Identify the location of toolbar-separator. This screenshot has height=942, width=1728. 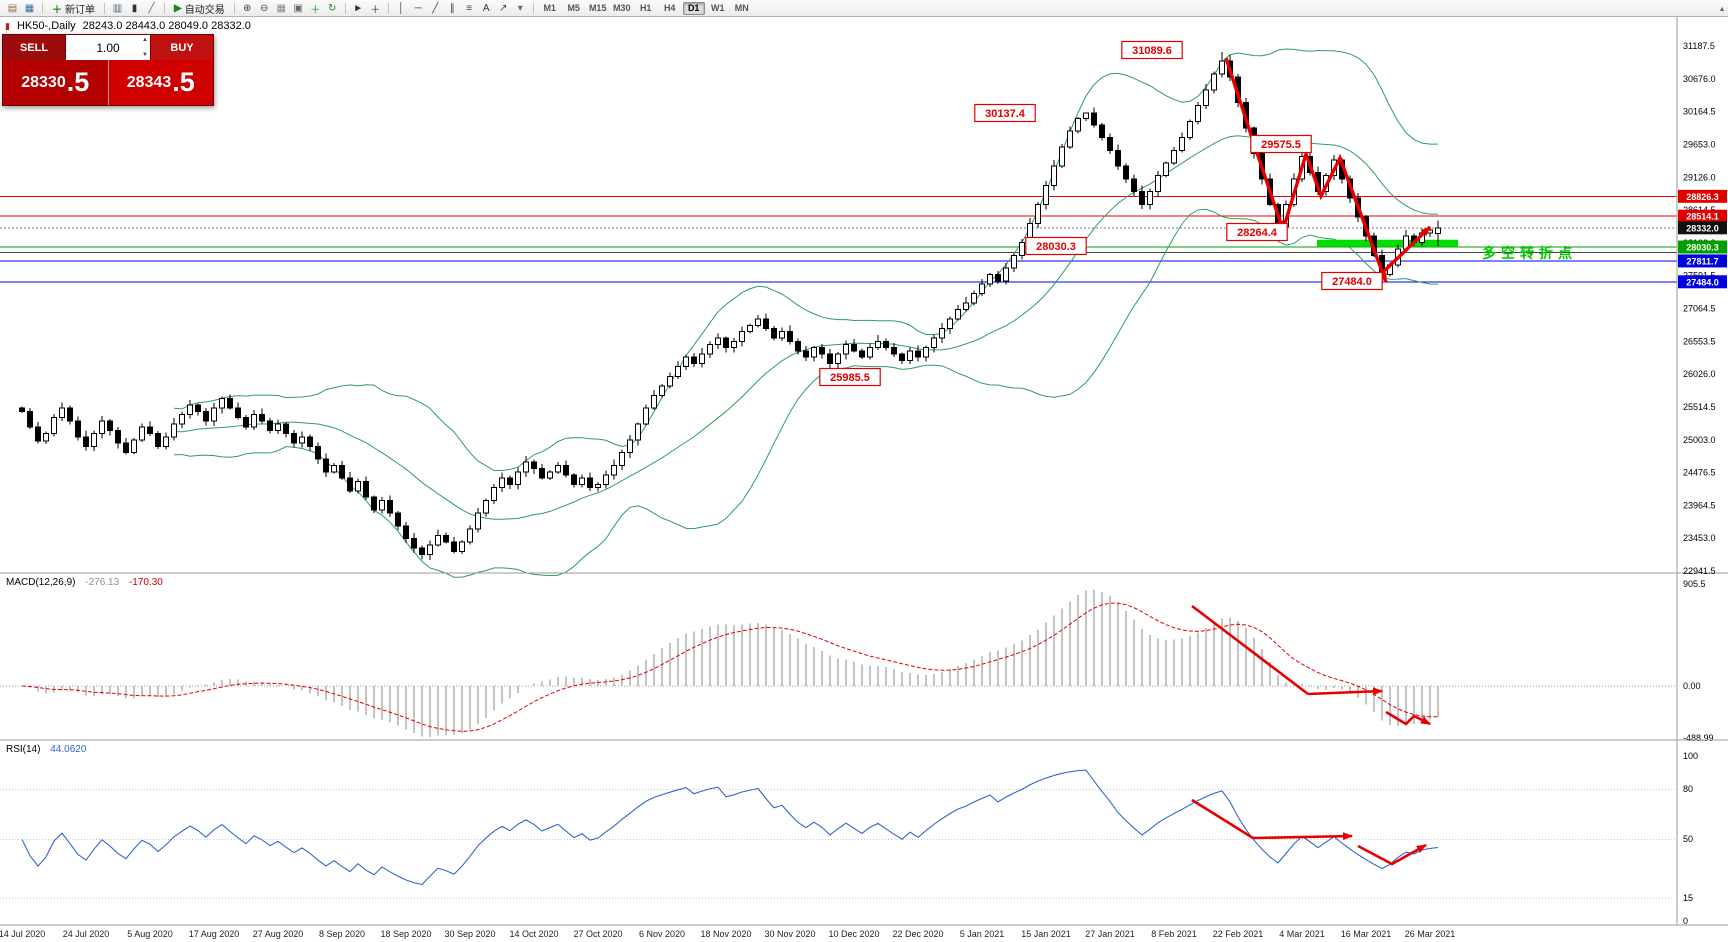
(234, 8).